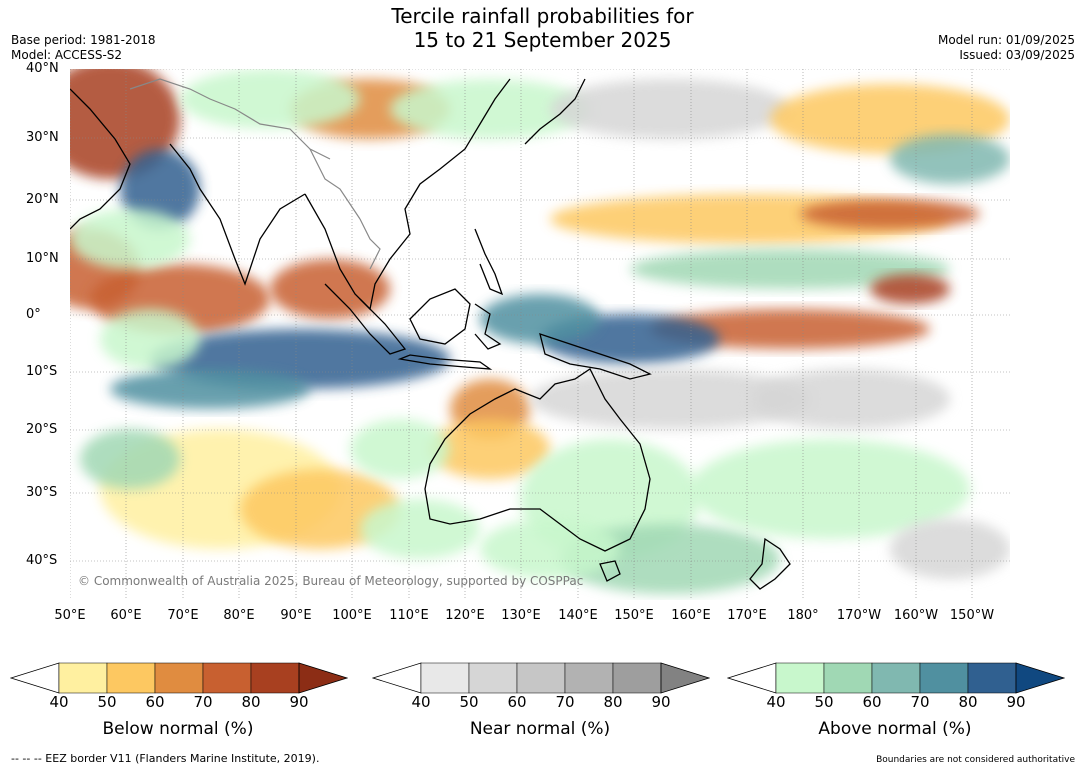  Describe the element at coordinates (770, 563) in the screenshot. I see `coast-new-zealand` at that location.